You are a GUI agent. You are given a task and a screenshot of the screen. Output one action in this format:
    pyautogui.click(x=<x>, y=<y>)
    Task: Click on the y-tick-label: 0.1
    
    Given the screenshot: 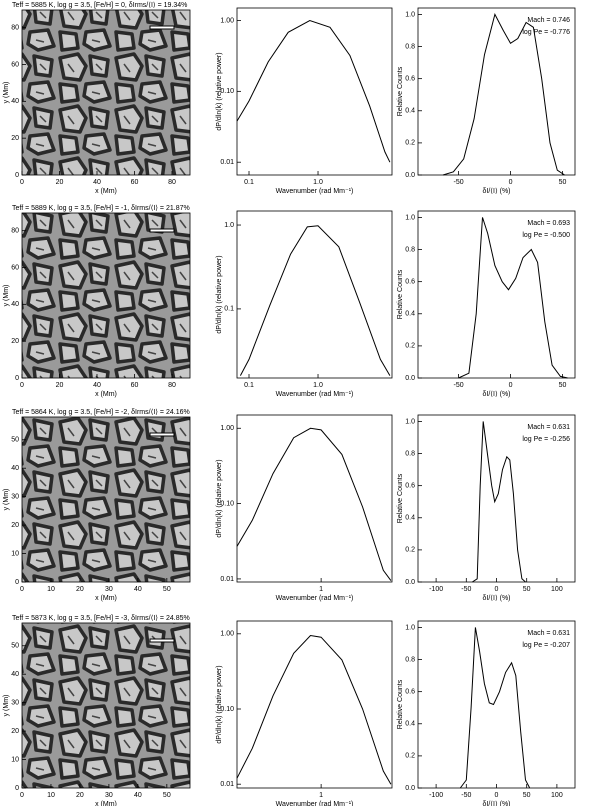 What is the action you would take?
    pyautogui.click(x=229, y=309)
    